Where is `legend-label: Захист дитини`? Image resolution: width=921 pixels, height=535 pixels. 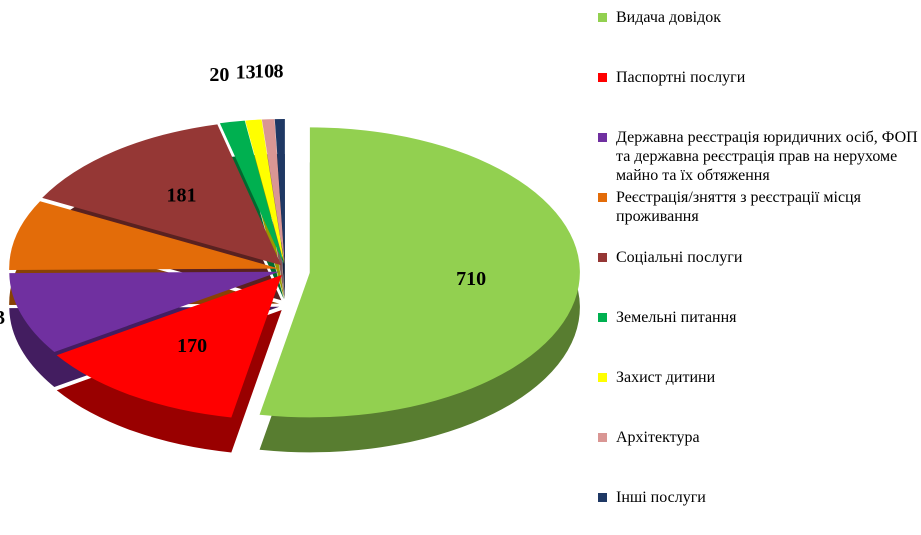
legend-label: Захист дитини is located at coordinates (666, 377).